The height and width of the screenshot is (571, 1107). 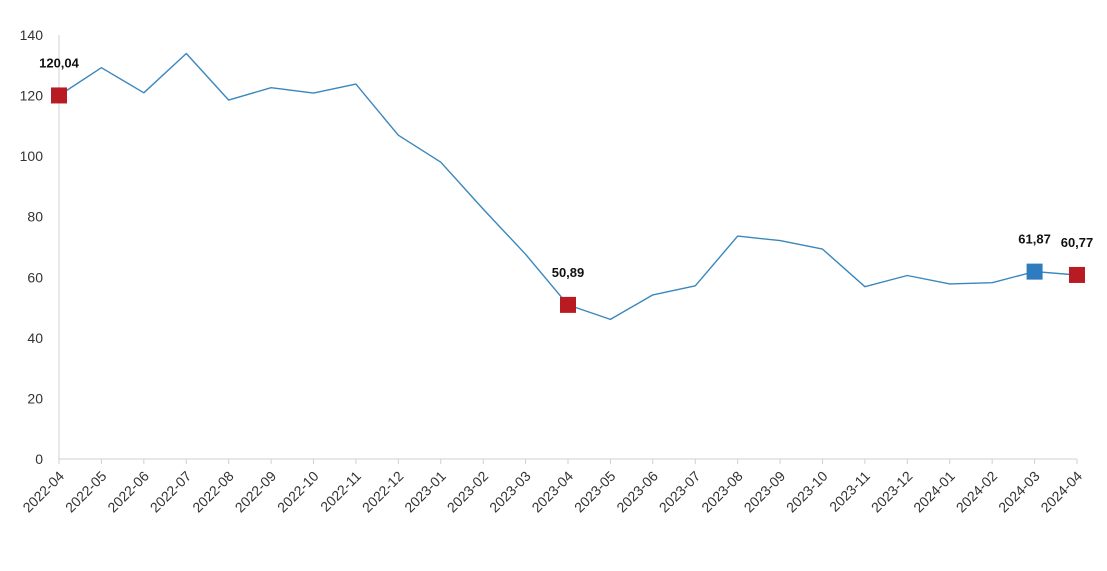 I want to click on x-tick-label: 2022-06, so click(x=128, y=492).